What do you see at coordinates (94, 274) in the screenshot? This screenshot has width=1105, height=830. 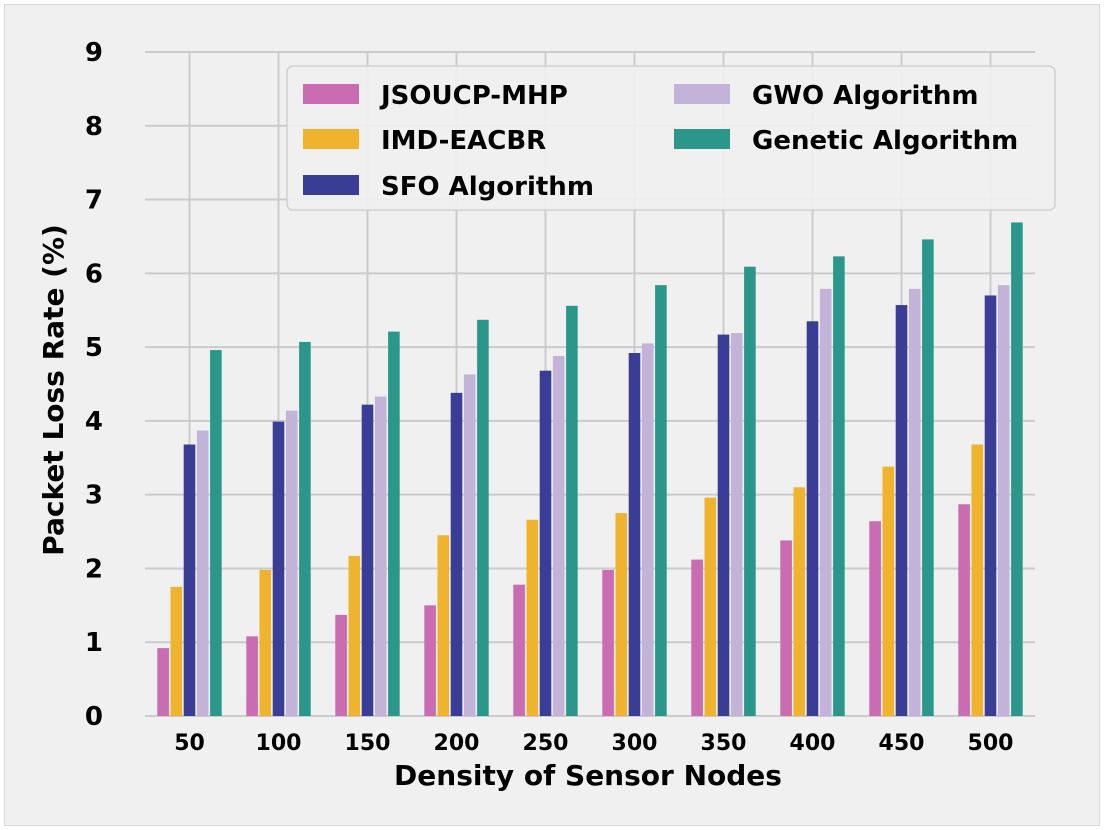 I see `y-tick-label: 6` at bounding box center [94, 274].